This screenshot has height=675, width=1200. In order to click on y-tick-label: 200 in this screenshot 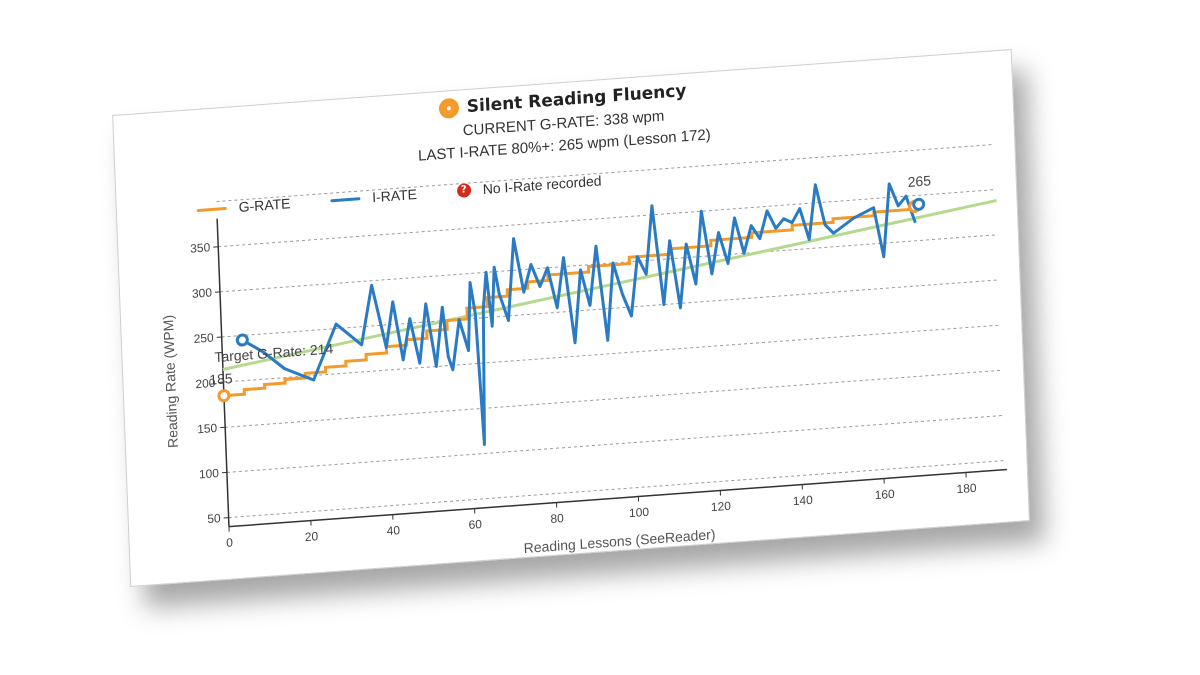, I will do `click(205, 383)`.